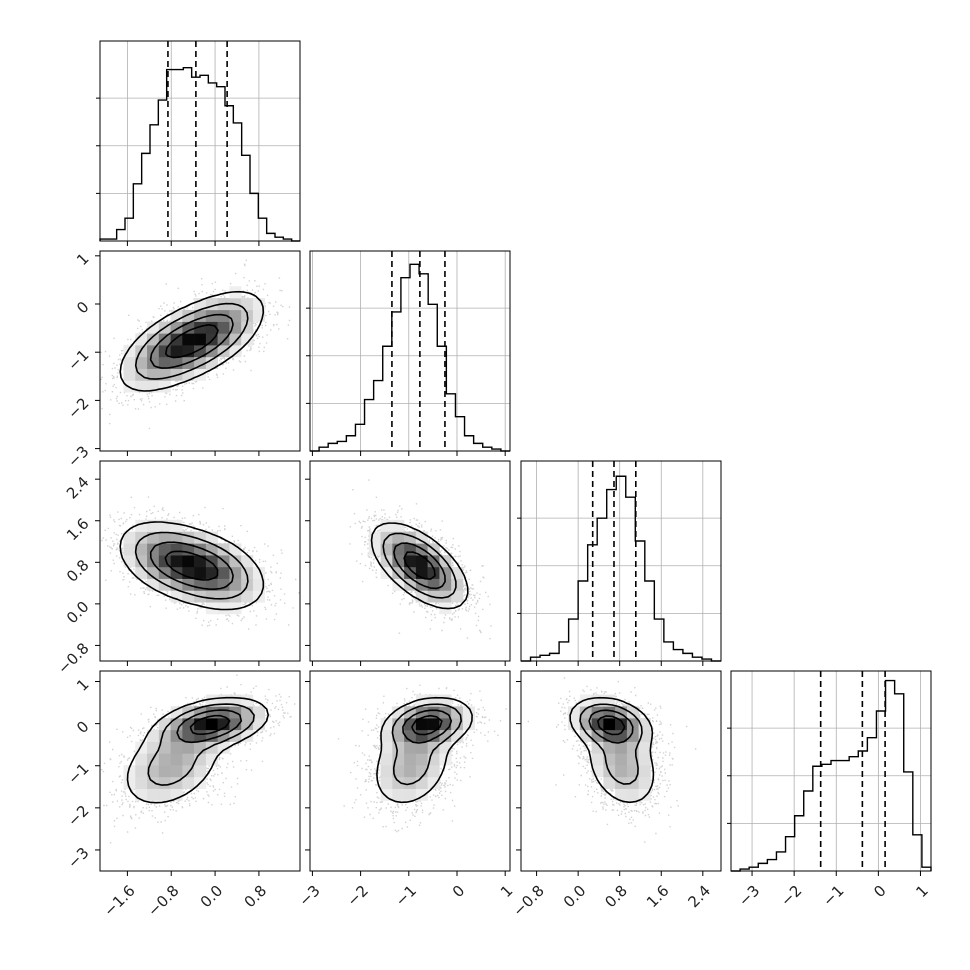 Image resolution: width=970 pixels, height=970 pixels. Describe the element at coordinates (879, 891) in the screenshot. I see `x-tick-label: 0` at that location.